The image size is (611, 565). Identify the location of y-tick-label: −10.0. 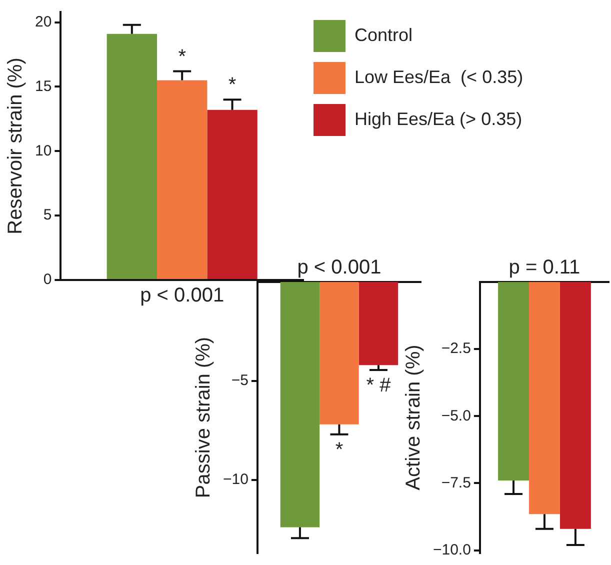
(451, 549).